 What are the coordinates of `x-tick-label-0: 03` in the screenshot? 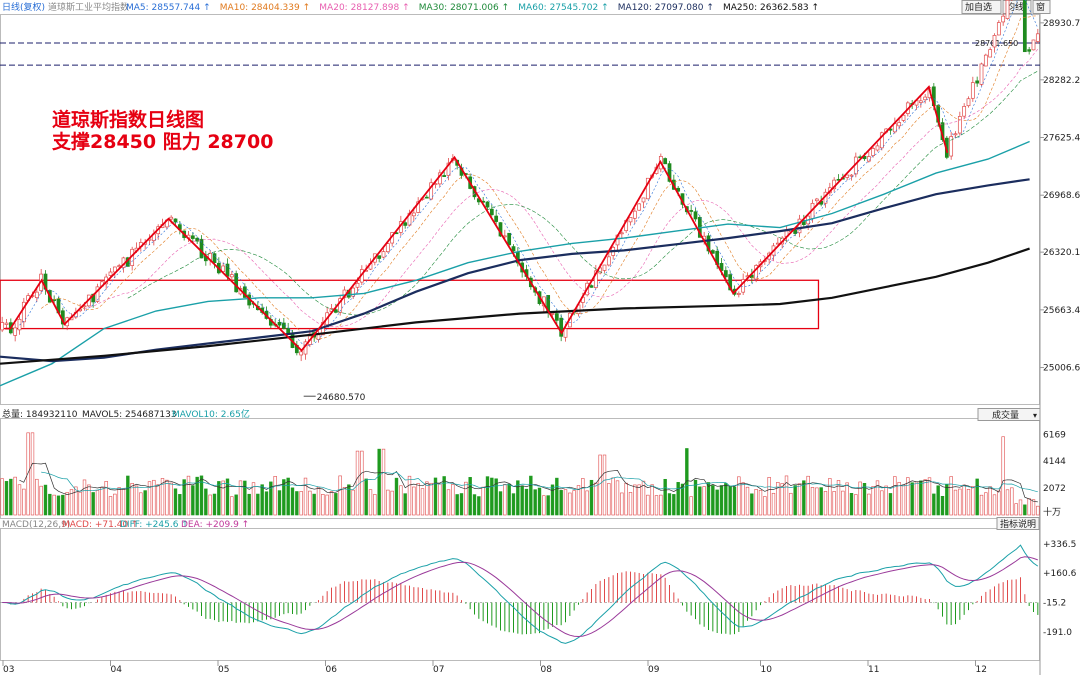 It's located at (8, 670).